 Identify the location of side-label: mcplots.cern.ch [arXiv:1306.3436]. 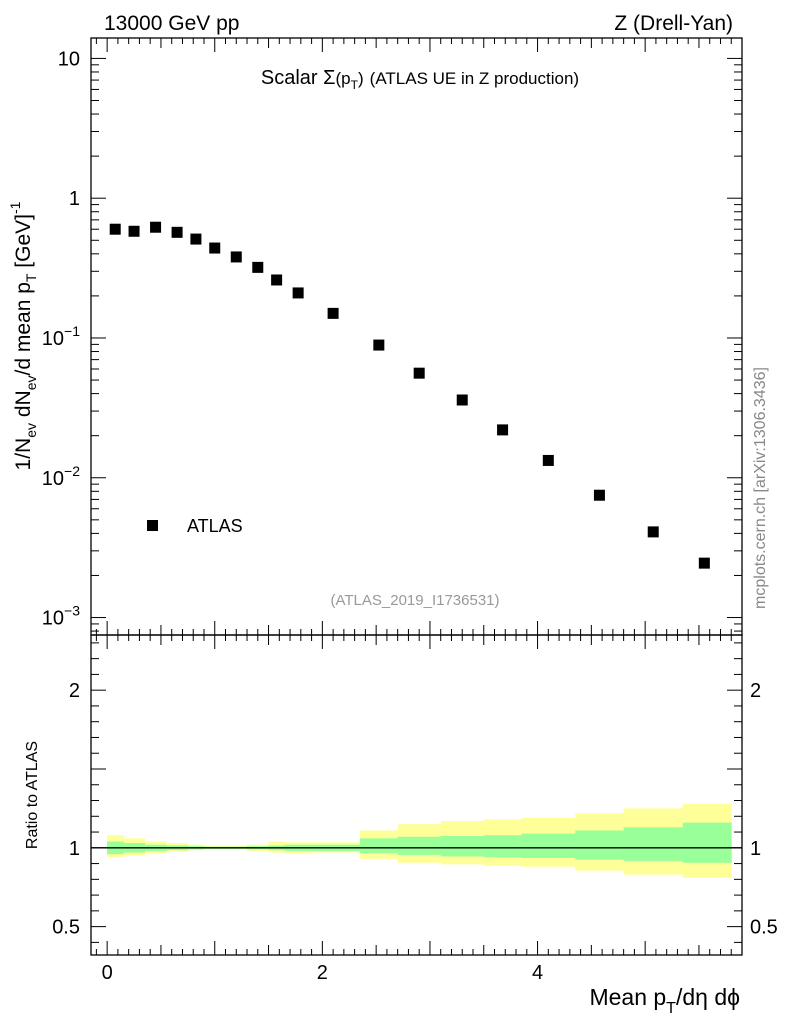
(760, 488).